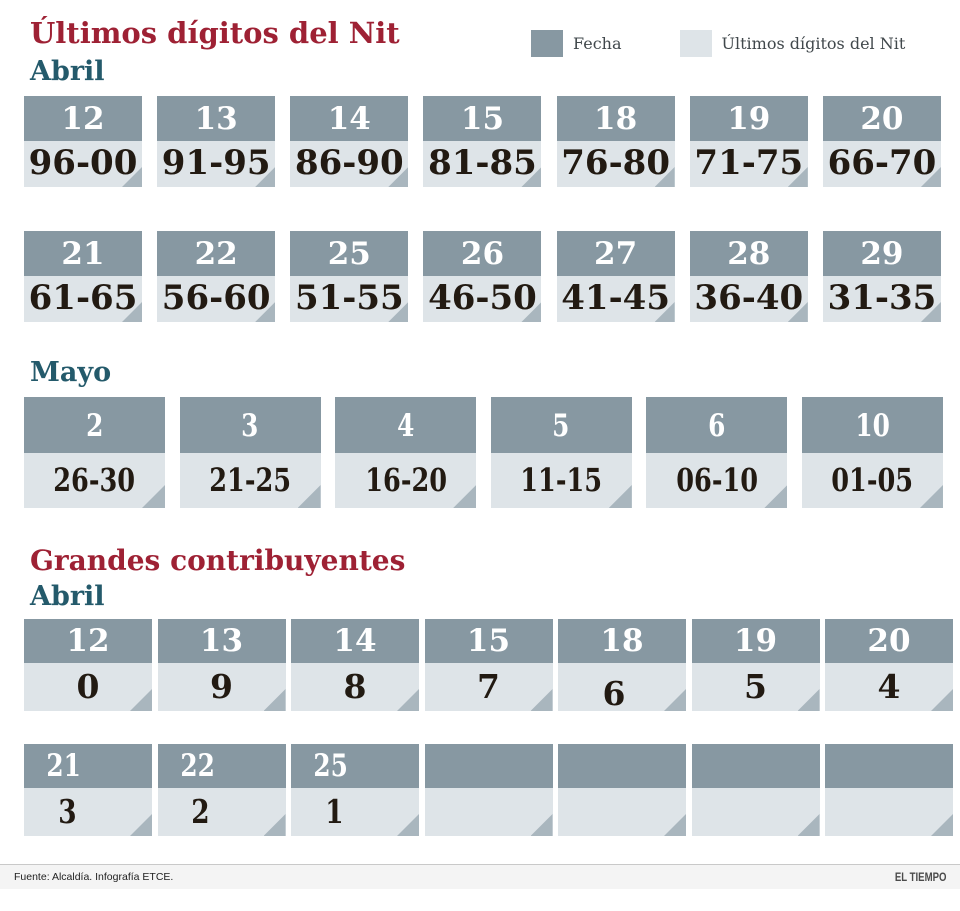 Image resolution: width=960 pixels, height=911 pixels. What do you see at coordinates (615, 253) in the screenshot?
I see `card-date: 27` at bounding box center [615, 253].